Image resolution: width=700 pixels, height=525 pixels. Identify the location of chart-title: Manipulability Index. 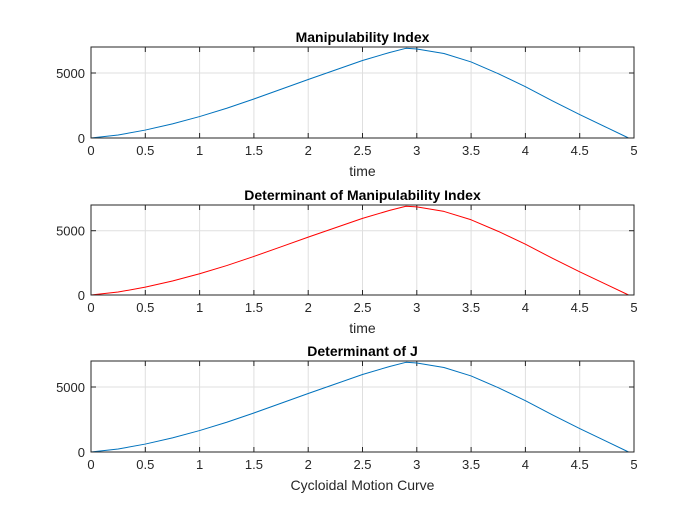
(363, 37).